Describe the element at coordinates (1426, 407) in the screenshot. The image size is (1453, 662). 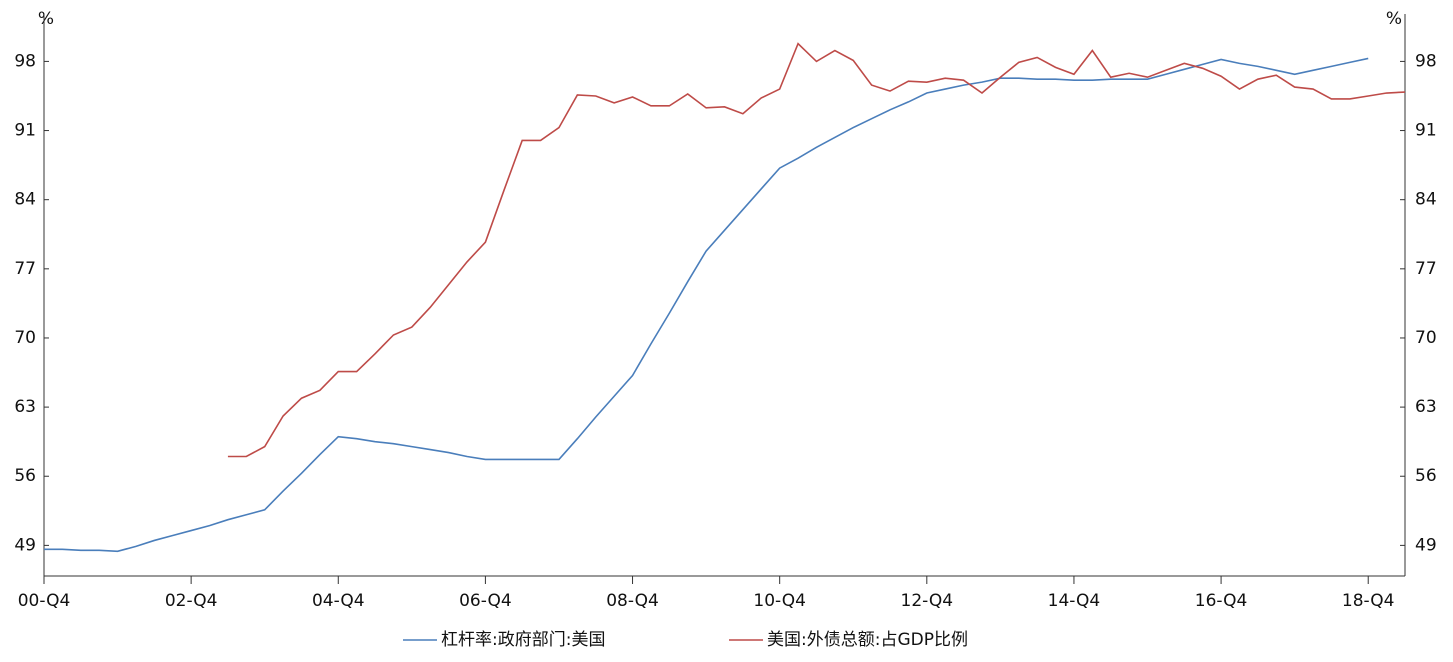
I see `y2-tick-label: 63` at that location.